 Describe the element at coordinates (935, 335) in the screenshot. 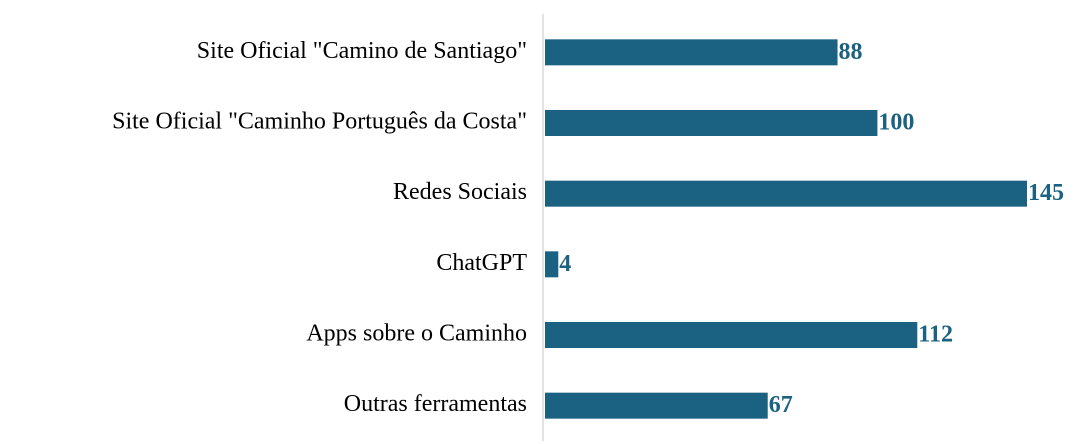

I see `value-label: 112` at that location.